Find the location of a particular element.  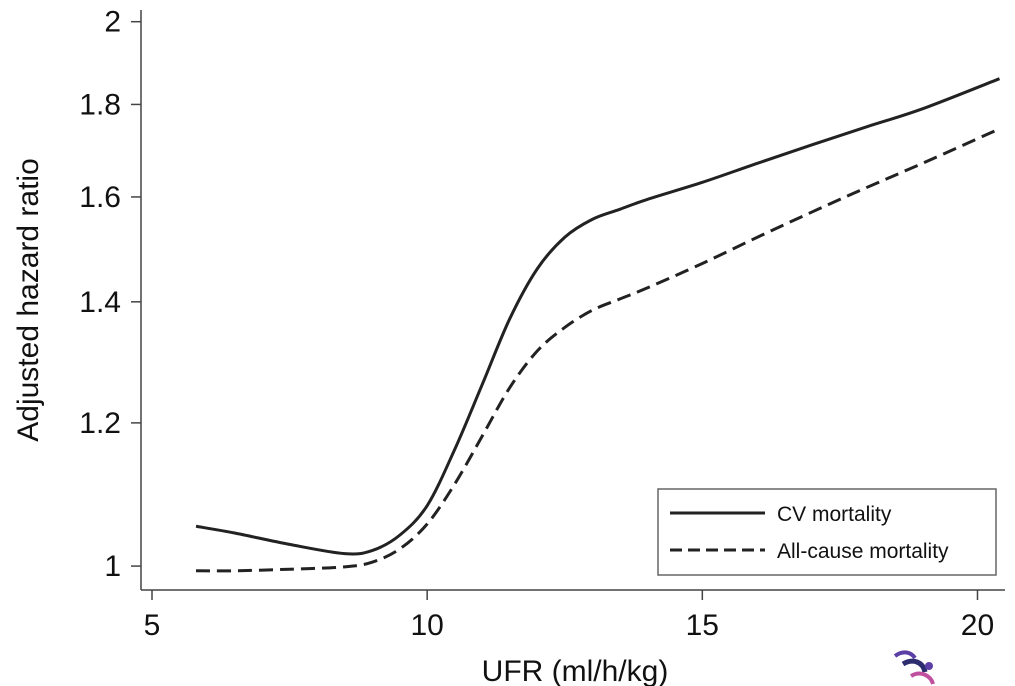

legend-label-all-cause: All-cause mortality is located at coordinates (863, 551).